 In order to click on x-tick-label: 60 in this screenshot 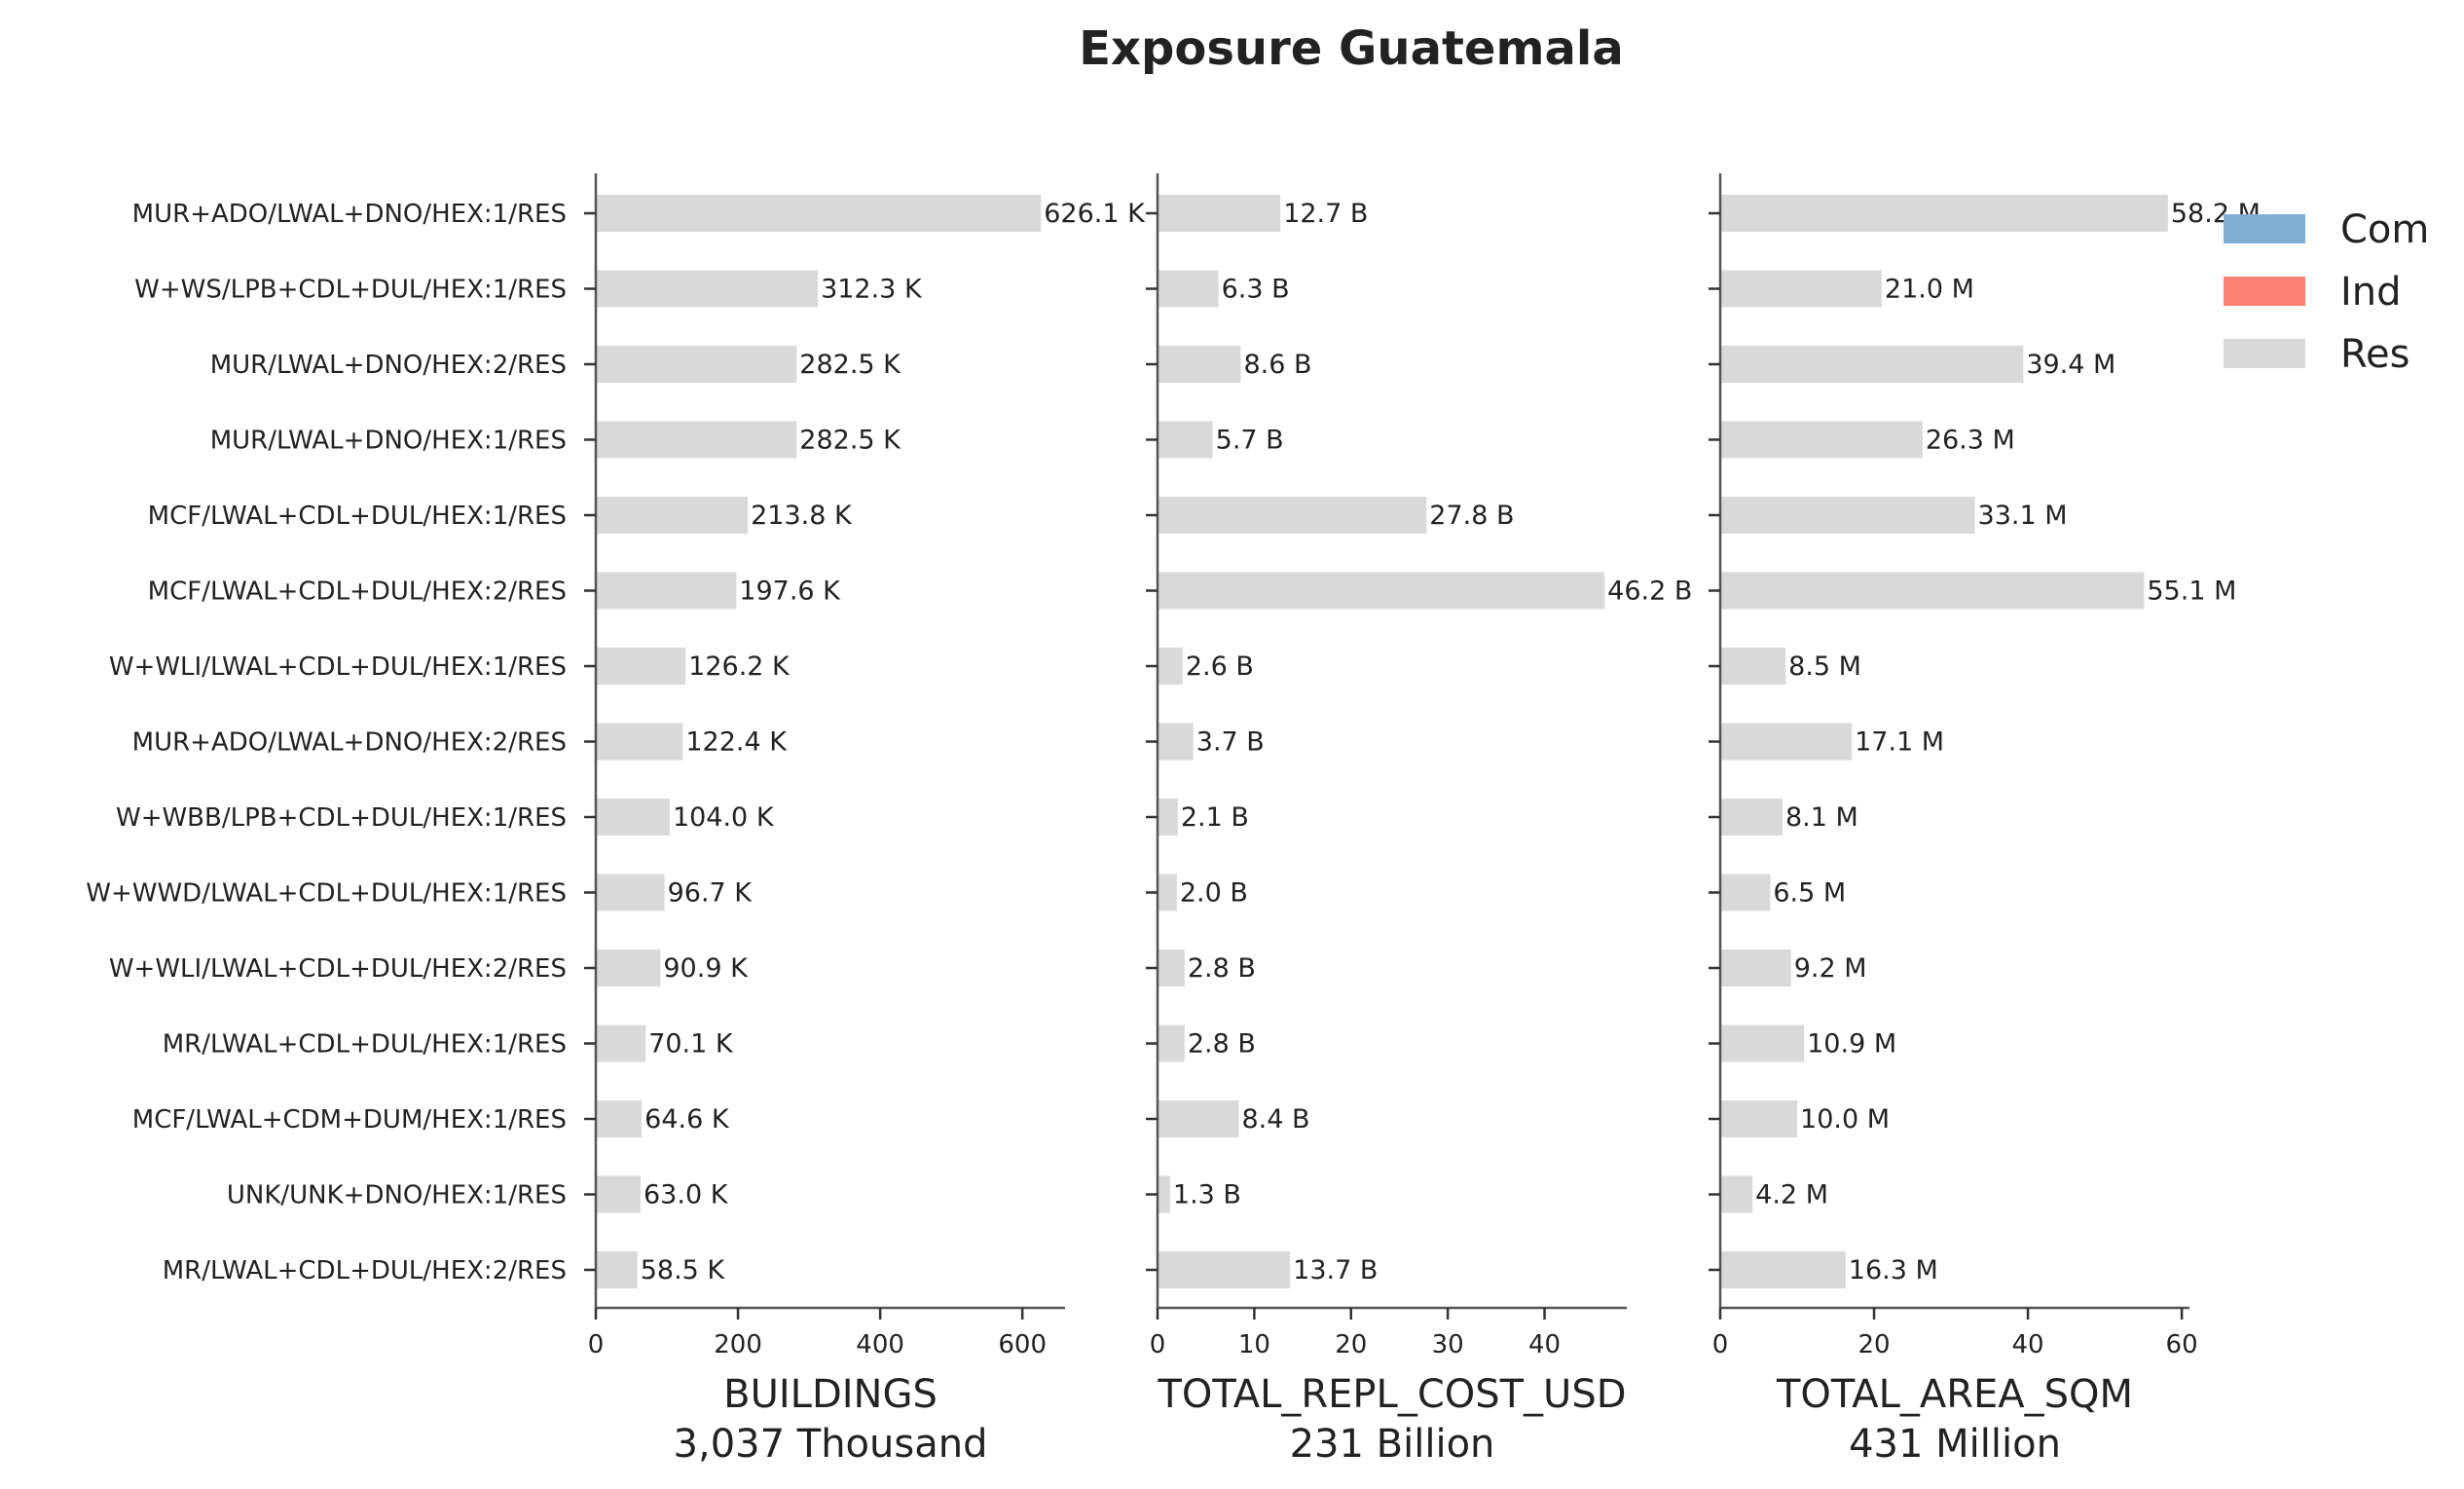, I will do `click(2182, 1344)`.